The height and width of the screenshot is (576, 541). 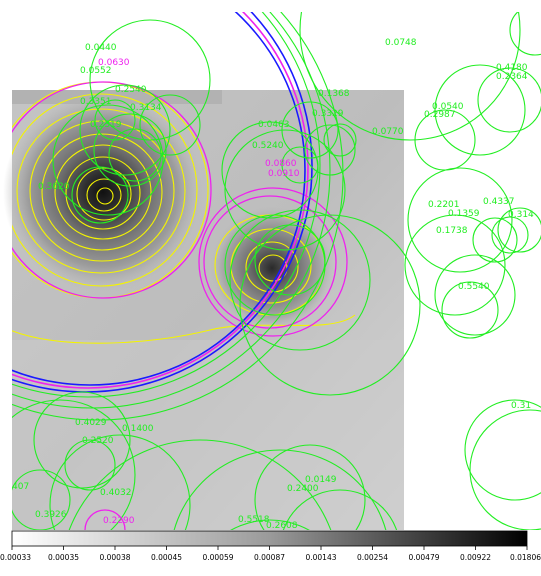 I want to click on region-label: 0.0463, so click(x=274, y=125).